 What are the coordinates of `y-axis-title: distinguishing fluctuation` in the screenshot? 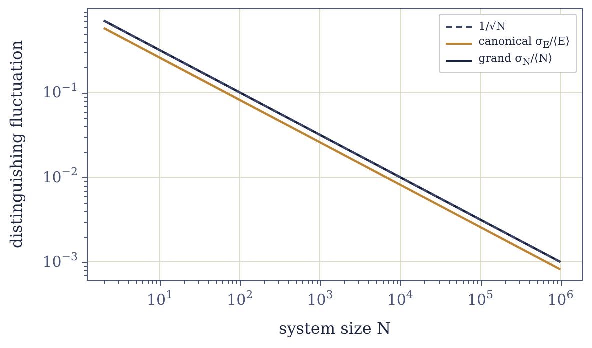 It's located at (16, 144).